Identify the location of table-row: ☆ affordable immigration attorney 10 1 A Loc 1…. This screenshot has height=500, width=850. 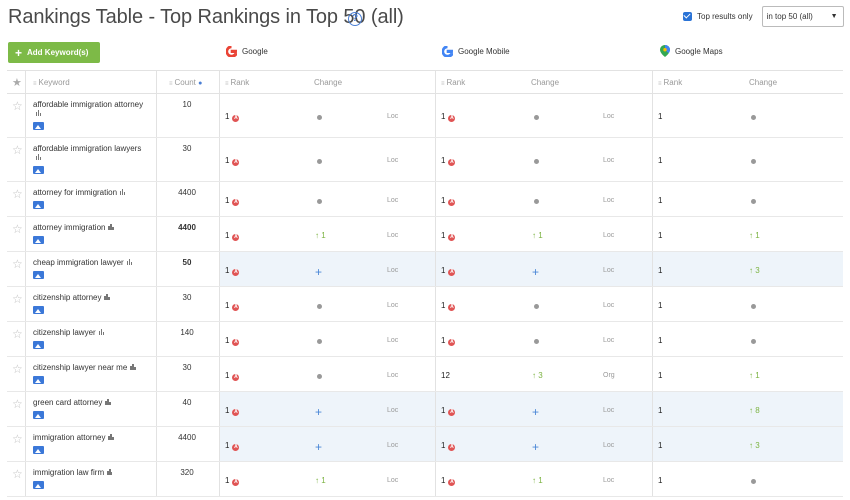
(425, 116).